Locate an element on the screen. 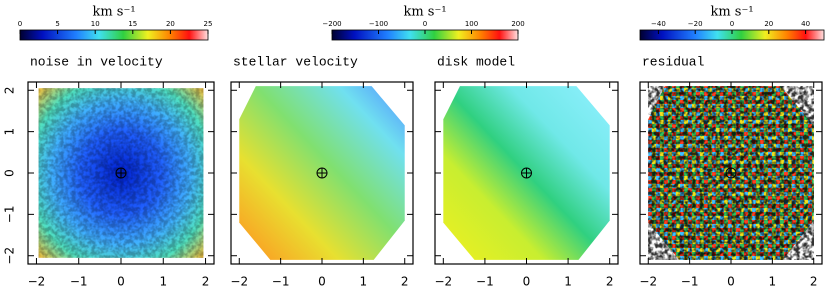 The width and height of the screenshot is (830, 294). colorbar is located at coordinates (114, 35).